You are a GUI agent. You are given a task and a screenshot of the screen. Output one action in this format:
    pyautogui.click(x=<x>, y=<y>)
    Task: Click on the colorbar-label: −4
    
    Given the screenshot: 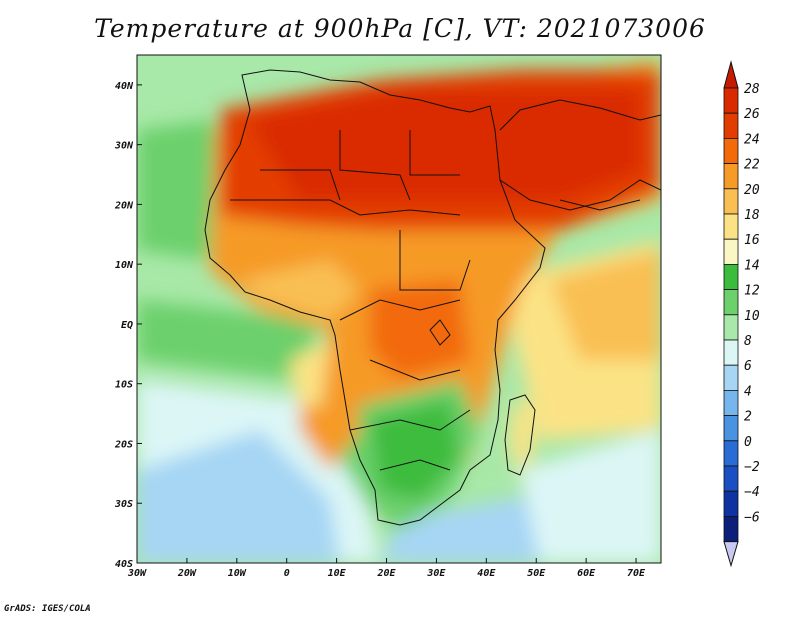 What is the action you would take?
    pyautogui.click(x=752, y=492)
    